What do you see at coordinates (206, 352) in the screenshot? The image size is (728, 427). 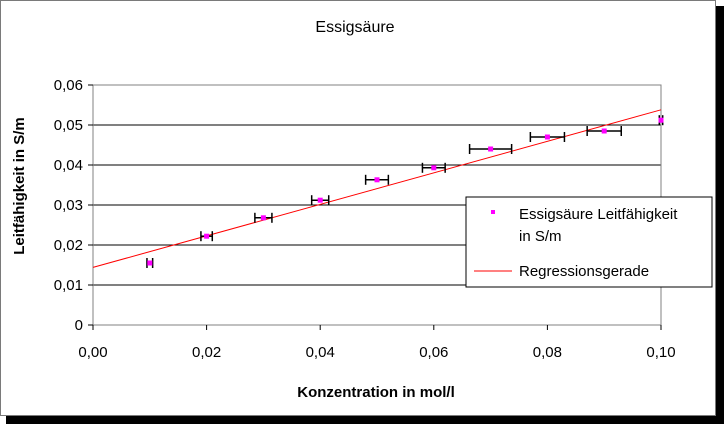 I see `x-tick-label: 0,02` at bounding box center [206, 352].